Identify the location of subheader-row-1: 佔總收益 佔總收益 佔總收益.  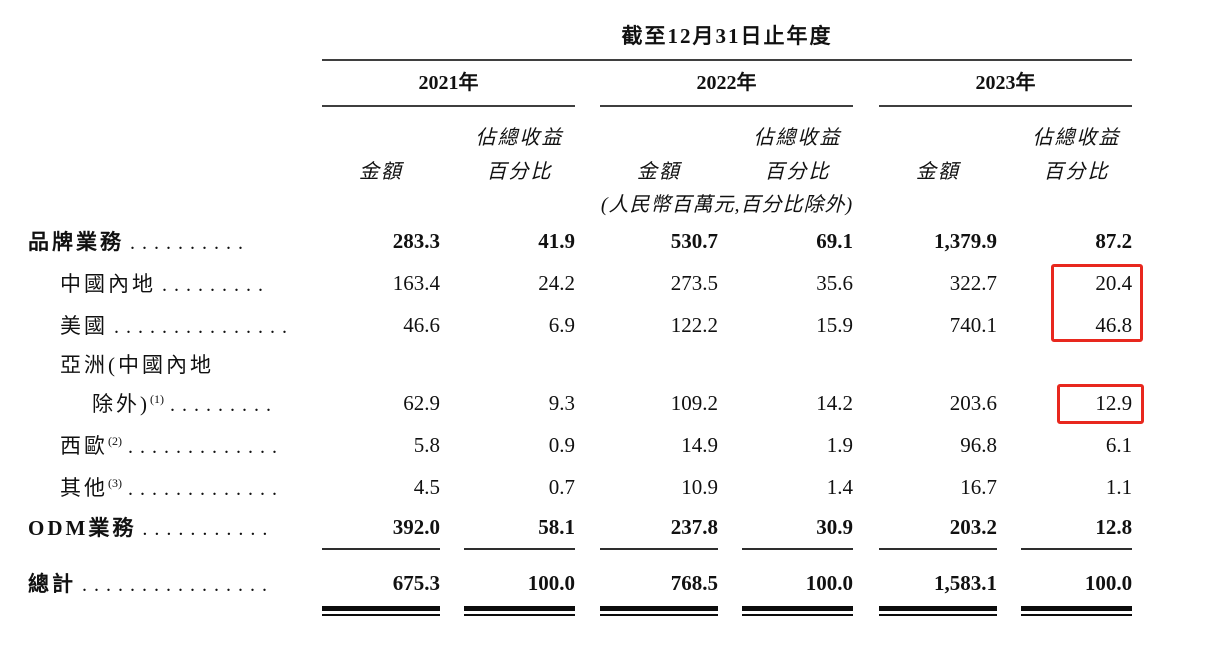
(580, 128).